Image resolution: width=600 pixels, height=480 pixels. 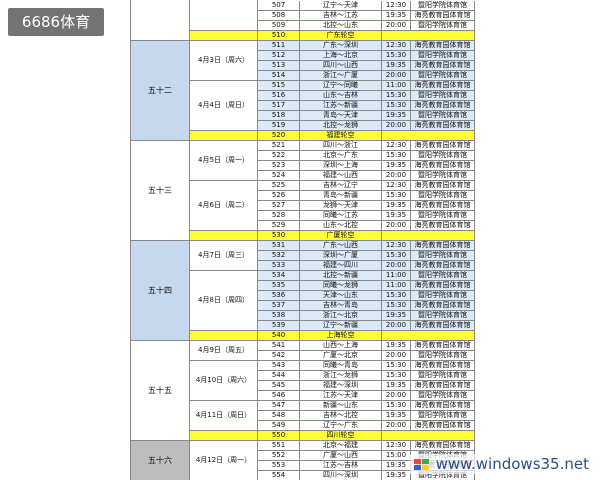 What do you see at coordinates (341, 326) in the screenshot?
I see `matchup: 辽宁～新疆` at bounding box center [341, 326].